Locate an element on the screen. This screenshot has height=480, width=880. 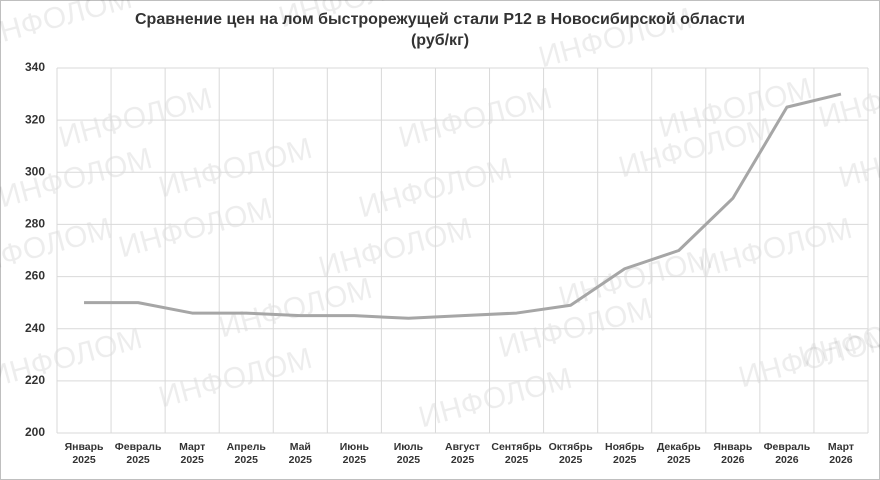
x-tick-label: Август 2025 is located at coordinates (462, 453).